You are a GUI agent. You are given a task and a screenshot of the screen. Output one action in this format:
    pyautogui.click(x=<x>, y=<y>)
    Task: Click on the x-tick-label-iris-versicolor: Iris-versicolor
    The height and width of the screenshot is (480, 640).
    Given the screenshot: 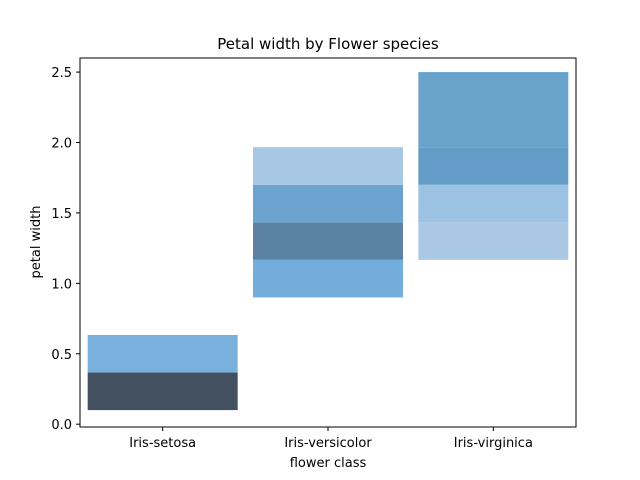 What is the action you would take?
    pyautogui.click(x=328, y=443)
    